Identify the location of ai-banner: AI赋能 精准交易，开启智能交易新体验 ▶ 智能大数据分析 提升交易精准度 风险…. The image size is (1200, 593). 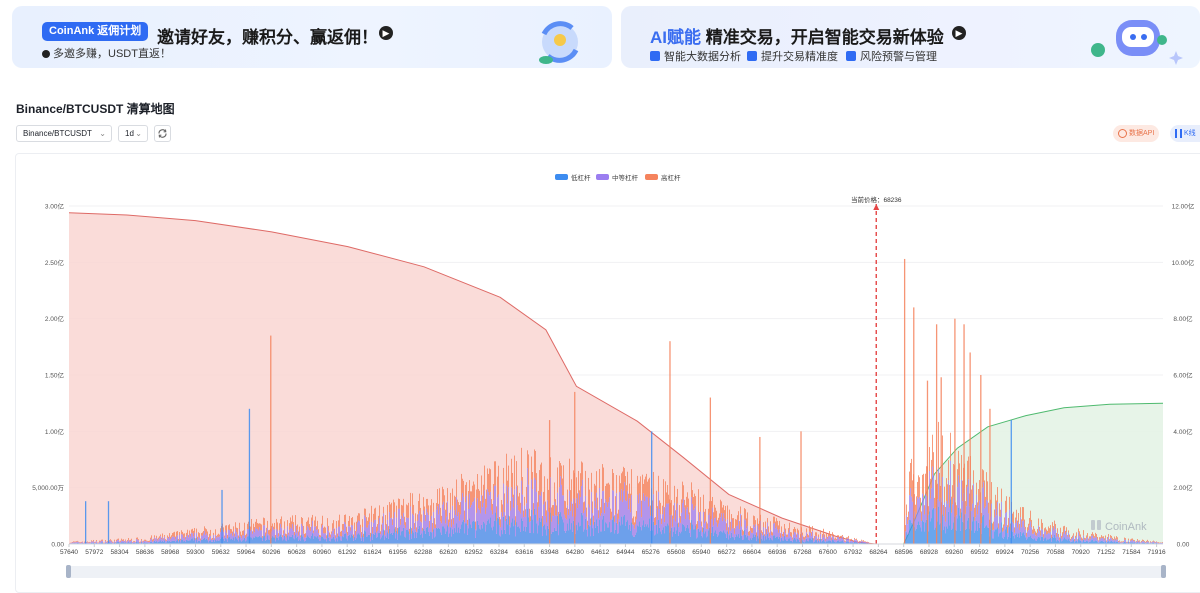
(910, 37).